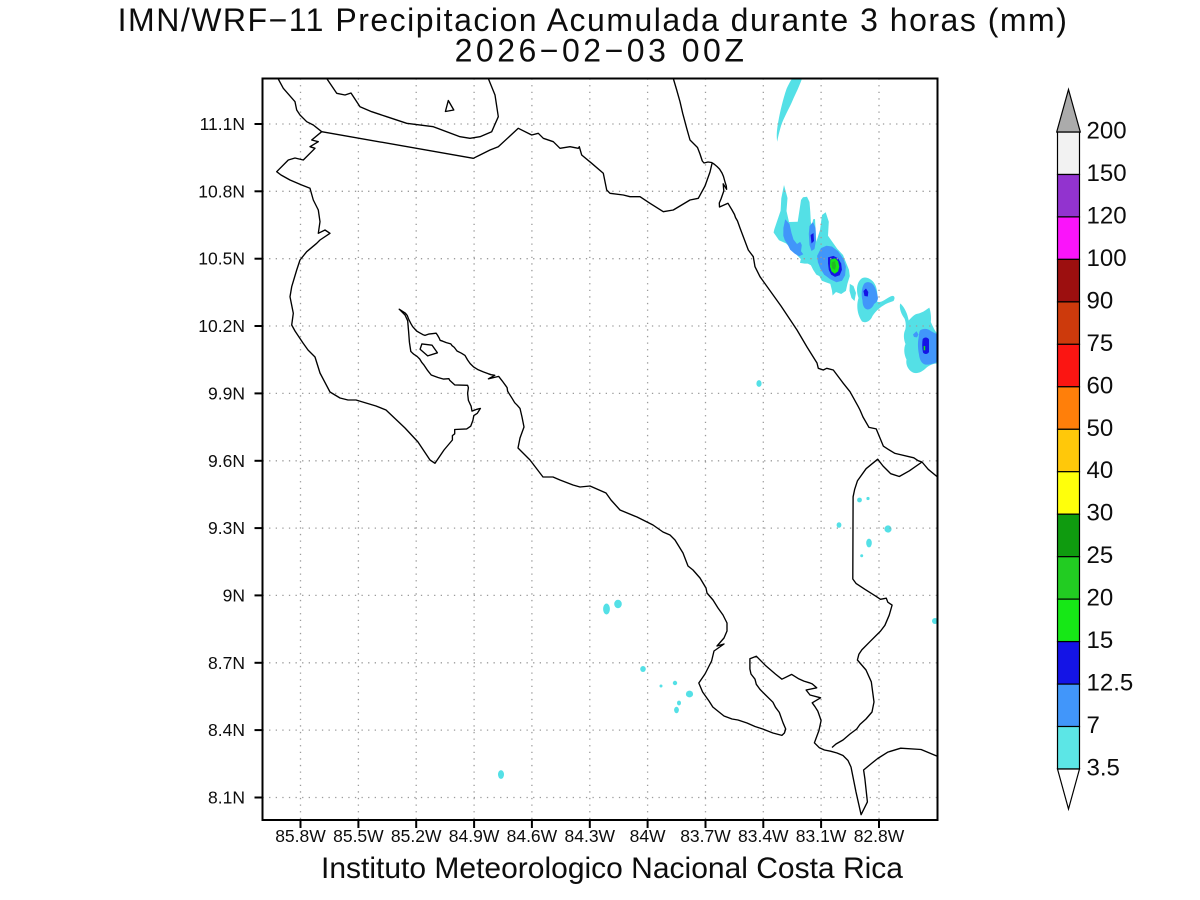  Describe the element at coordinates (1107, 173) in the screenshot. I see `svg-text: 150` at that location.